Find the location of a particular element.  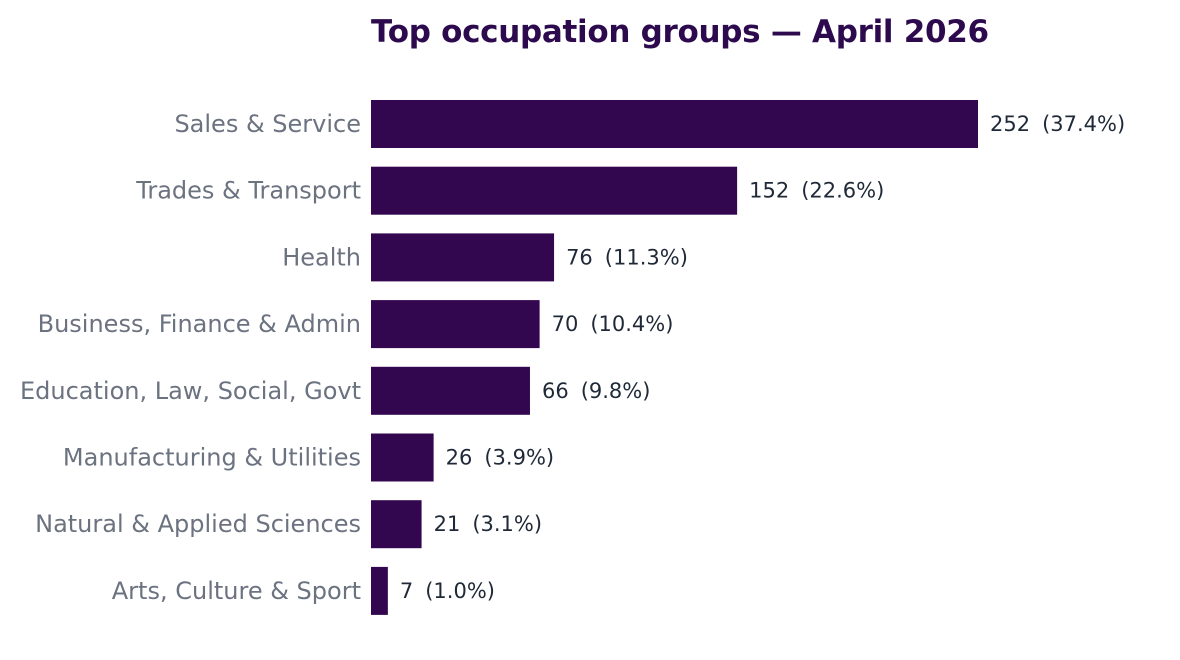

value-number: 21 is located at coordinates (447, 524).